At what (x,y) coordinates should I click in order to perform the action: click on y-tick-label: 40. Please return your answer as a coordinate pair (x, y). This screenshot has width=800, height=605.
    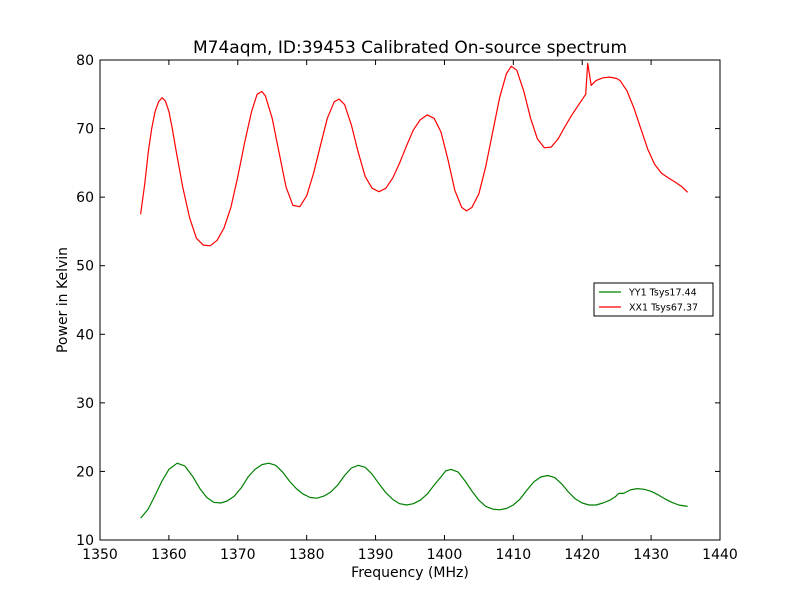
    Looking at the image, I should click on (85, 335).